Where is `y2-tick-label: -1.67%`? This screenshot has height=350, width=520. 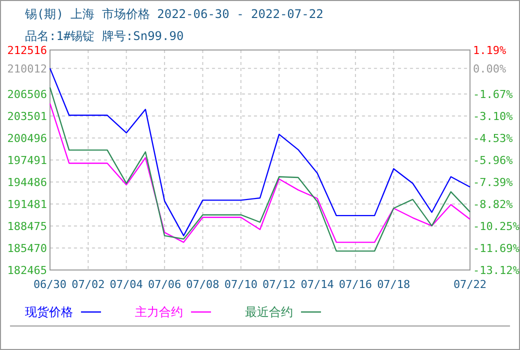
y2-tick-label: -1.67% is located at coordinates (493, 94).